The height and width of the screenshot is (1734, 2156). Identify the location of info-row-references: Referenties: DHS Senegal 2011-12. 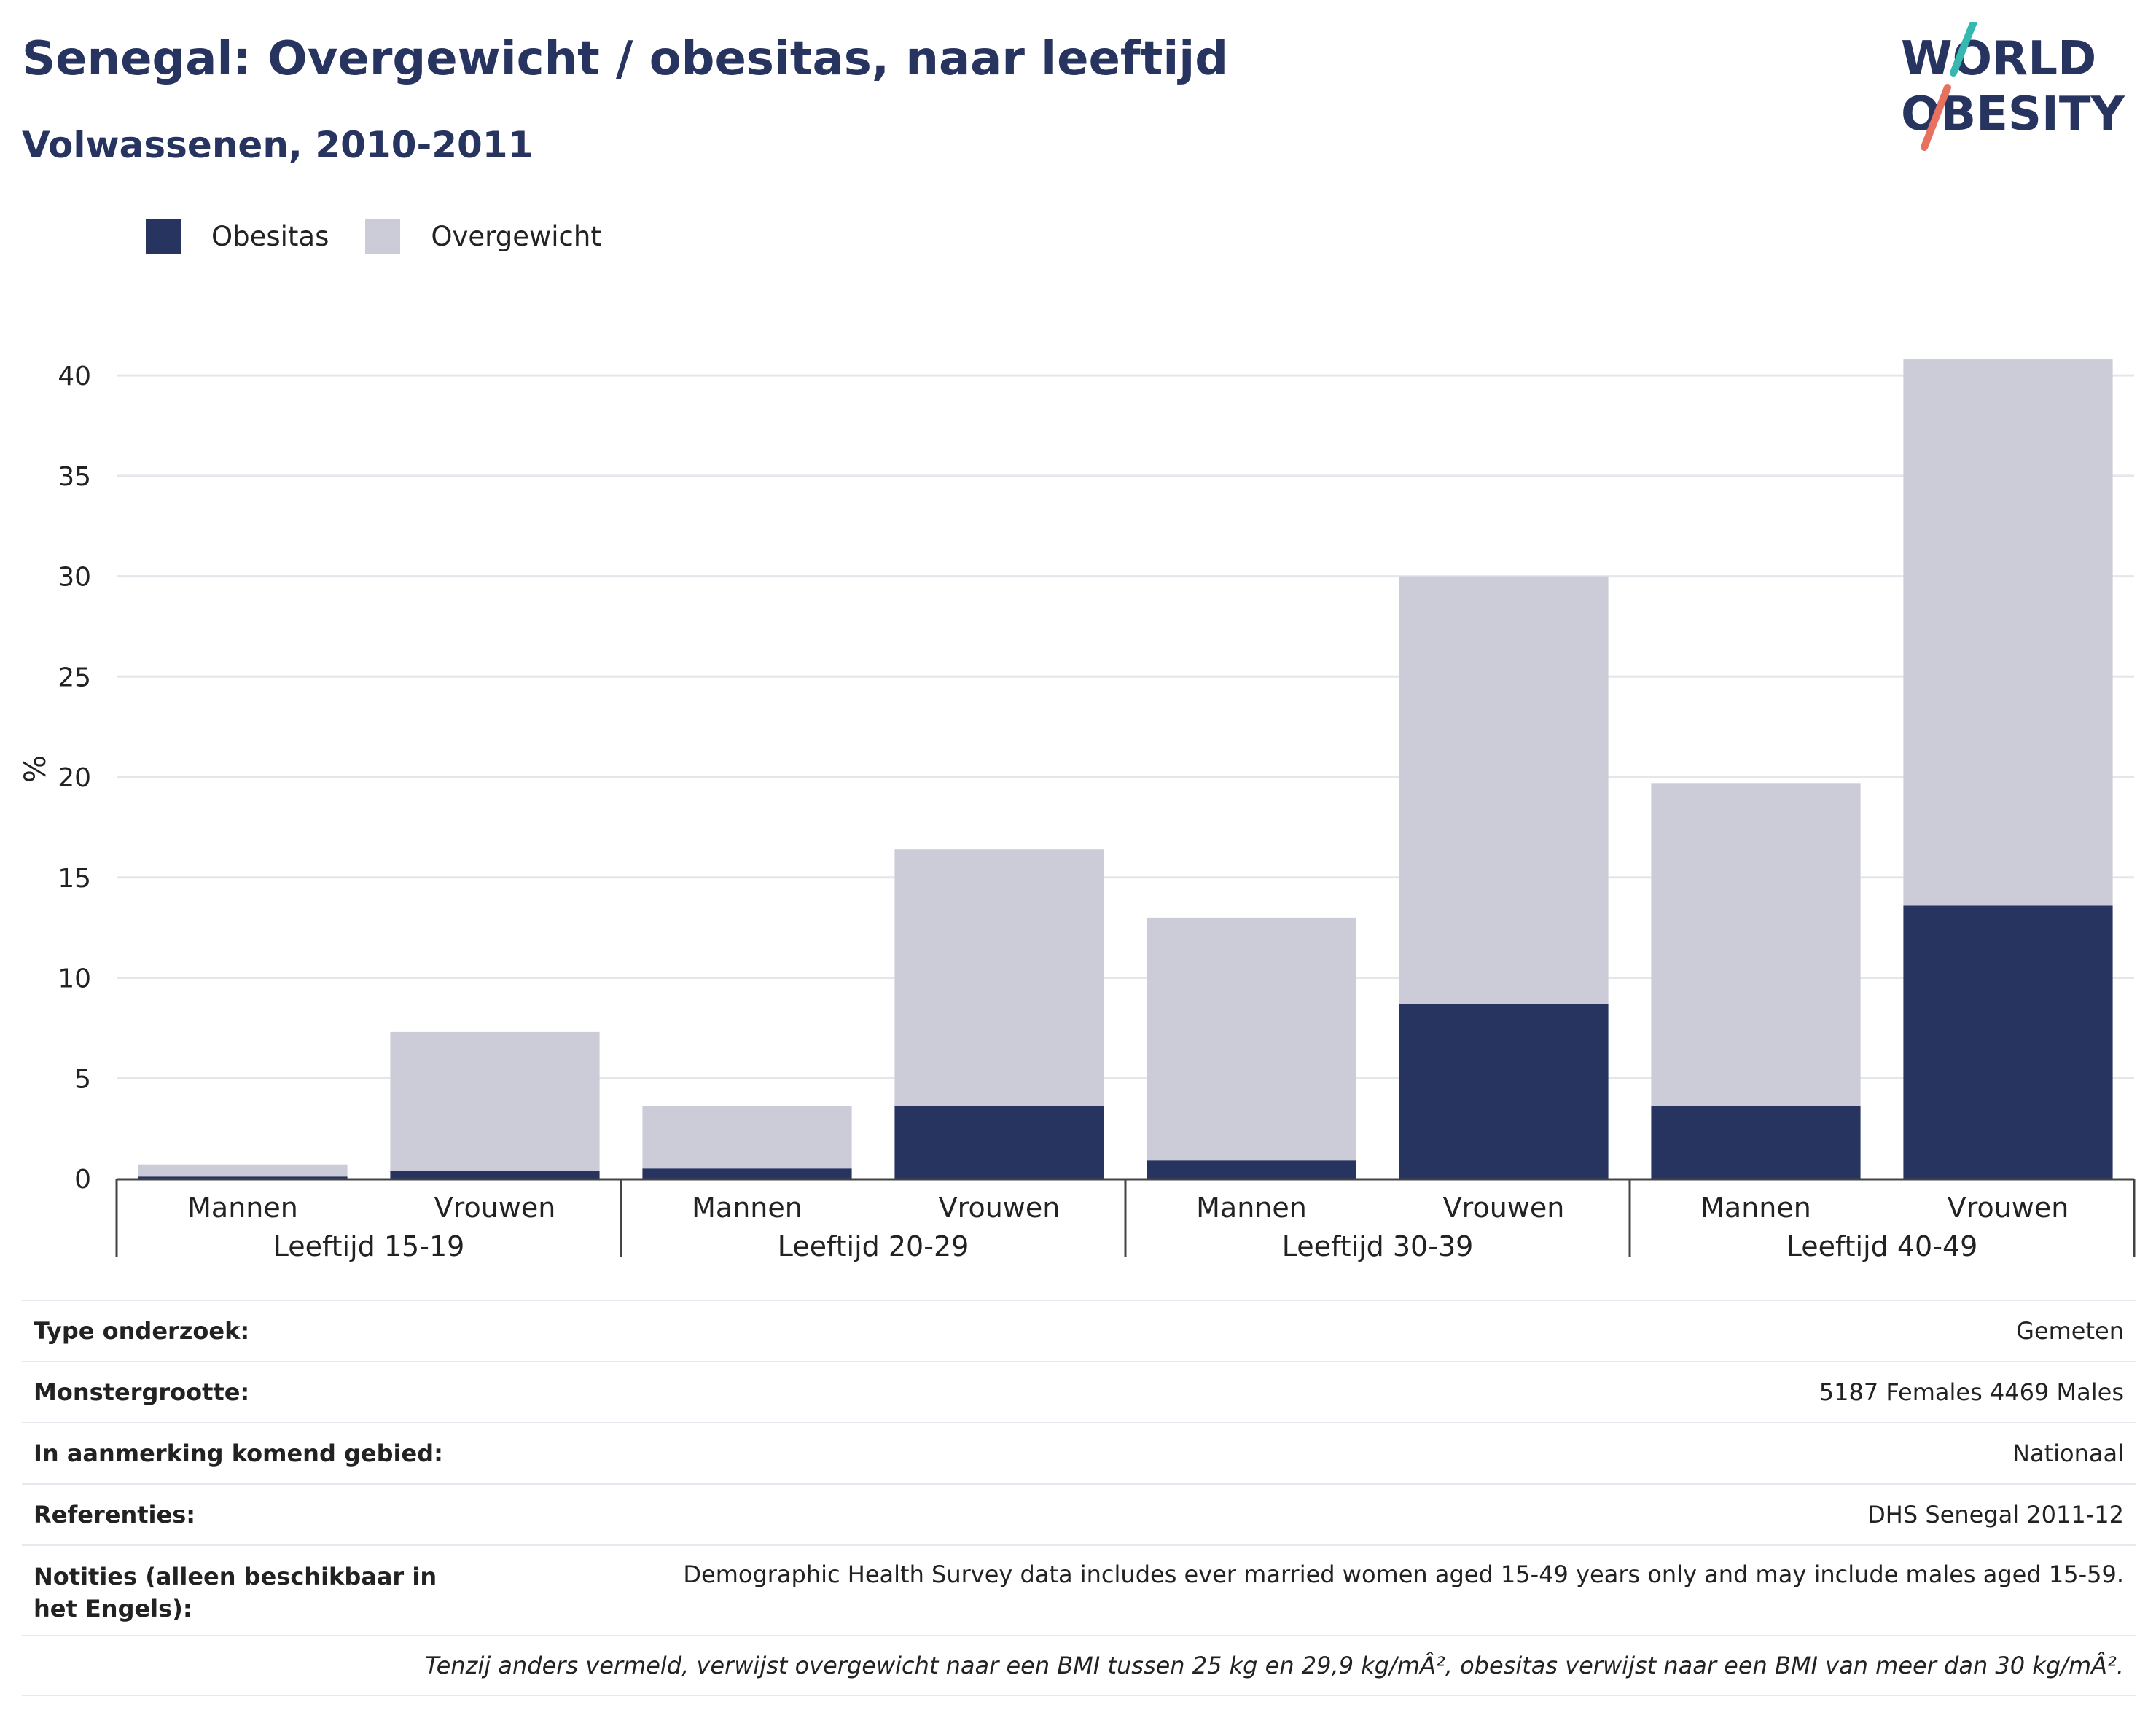
(1079, 1513).